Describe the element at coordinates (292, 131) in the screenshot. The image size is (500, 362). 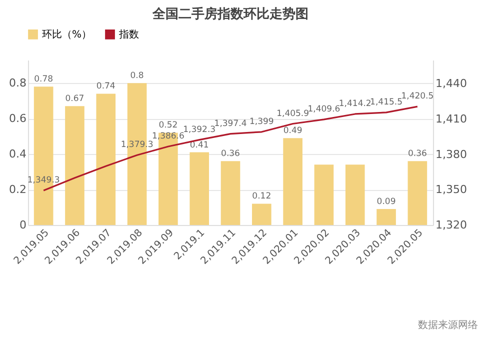
I see `data-label: 0.49` at that location.